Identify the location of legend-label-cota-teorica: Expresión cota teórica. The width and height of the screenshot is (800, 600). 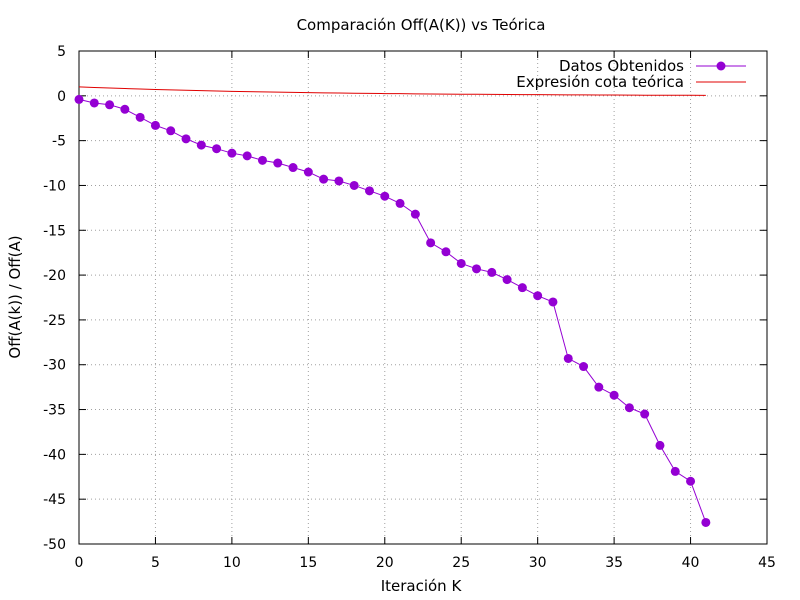
(600, 82).